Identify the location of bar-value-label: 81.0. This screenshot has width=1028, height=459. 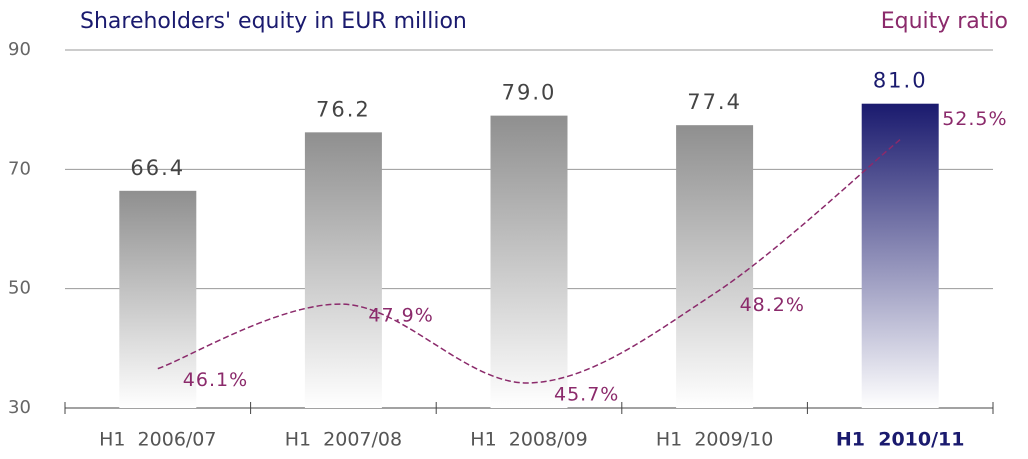
(900, 81).